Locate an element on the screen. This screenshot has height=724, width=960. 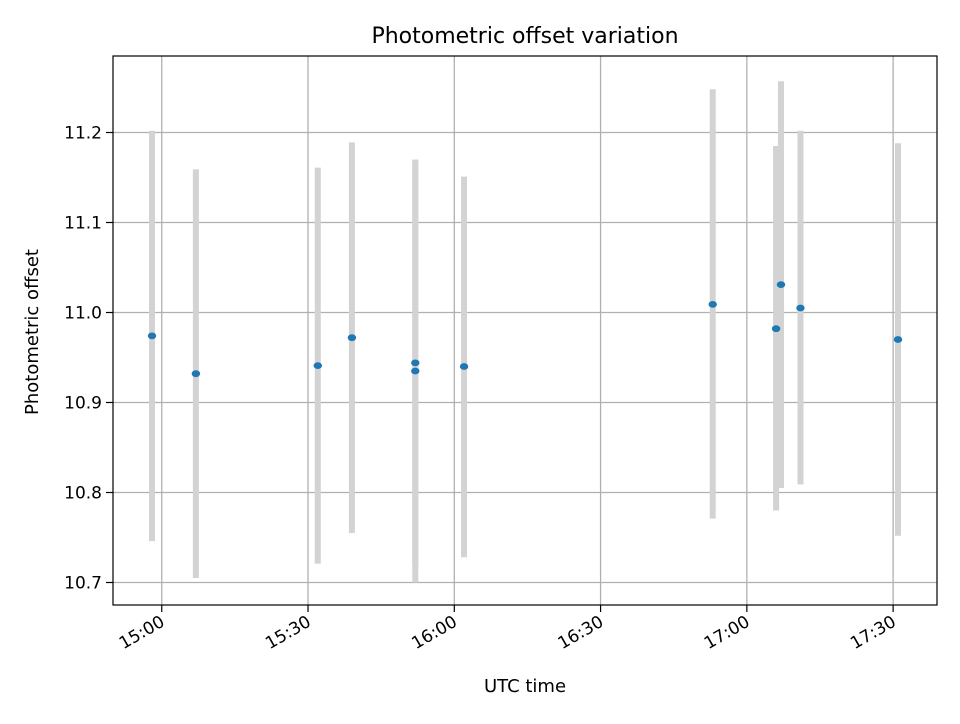
y-tick-label: 11.2 is located at coordinates (83, 134).